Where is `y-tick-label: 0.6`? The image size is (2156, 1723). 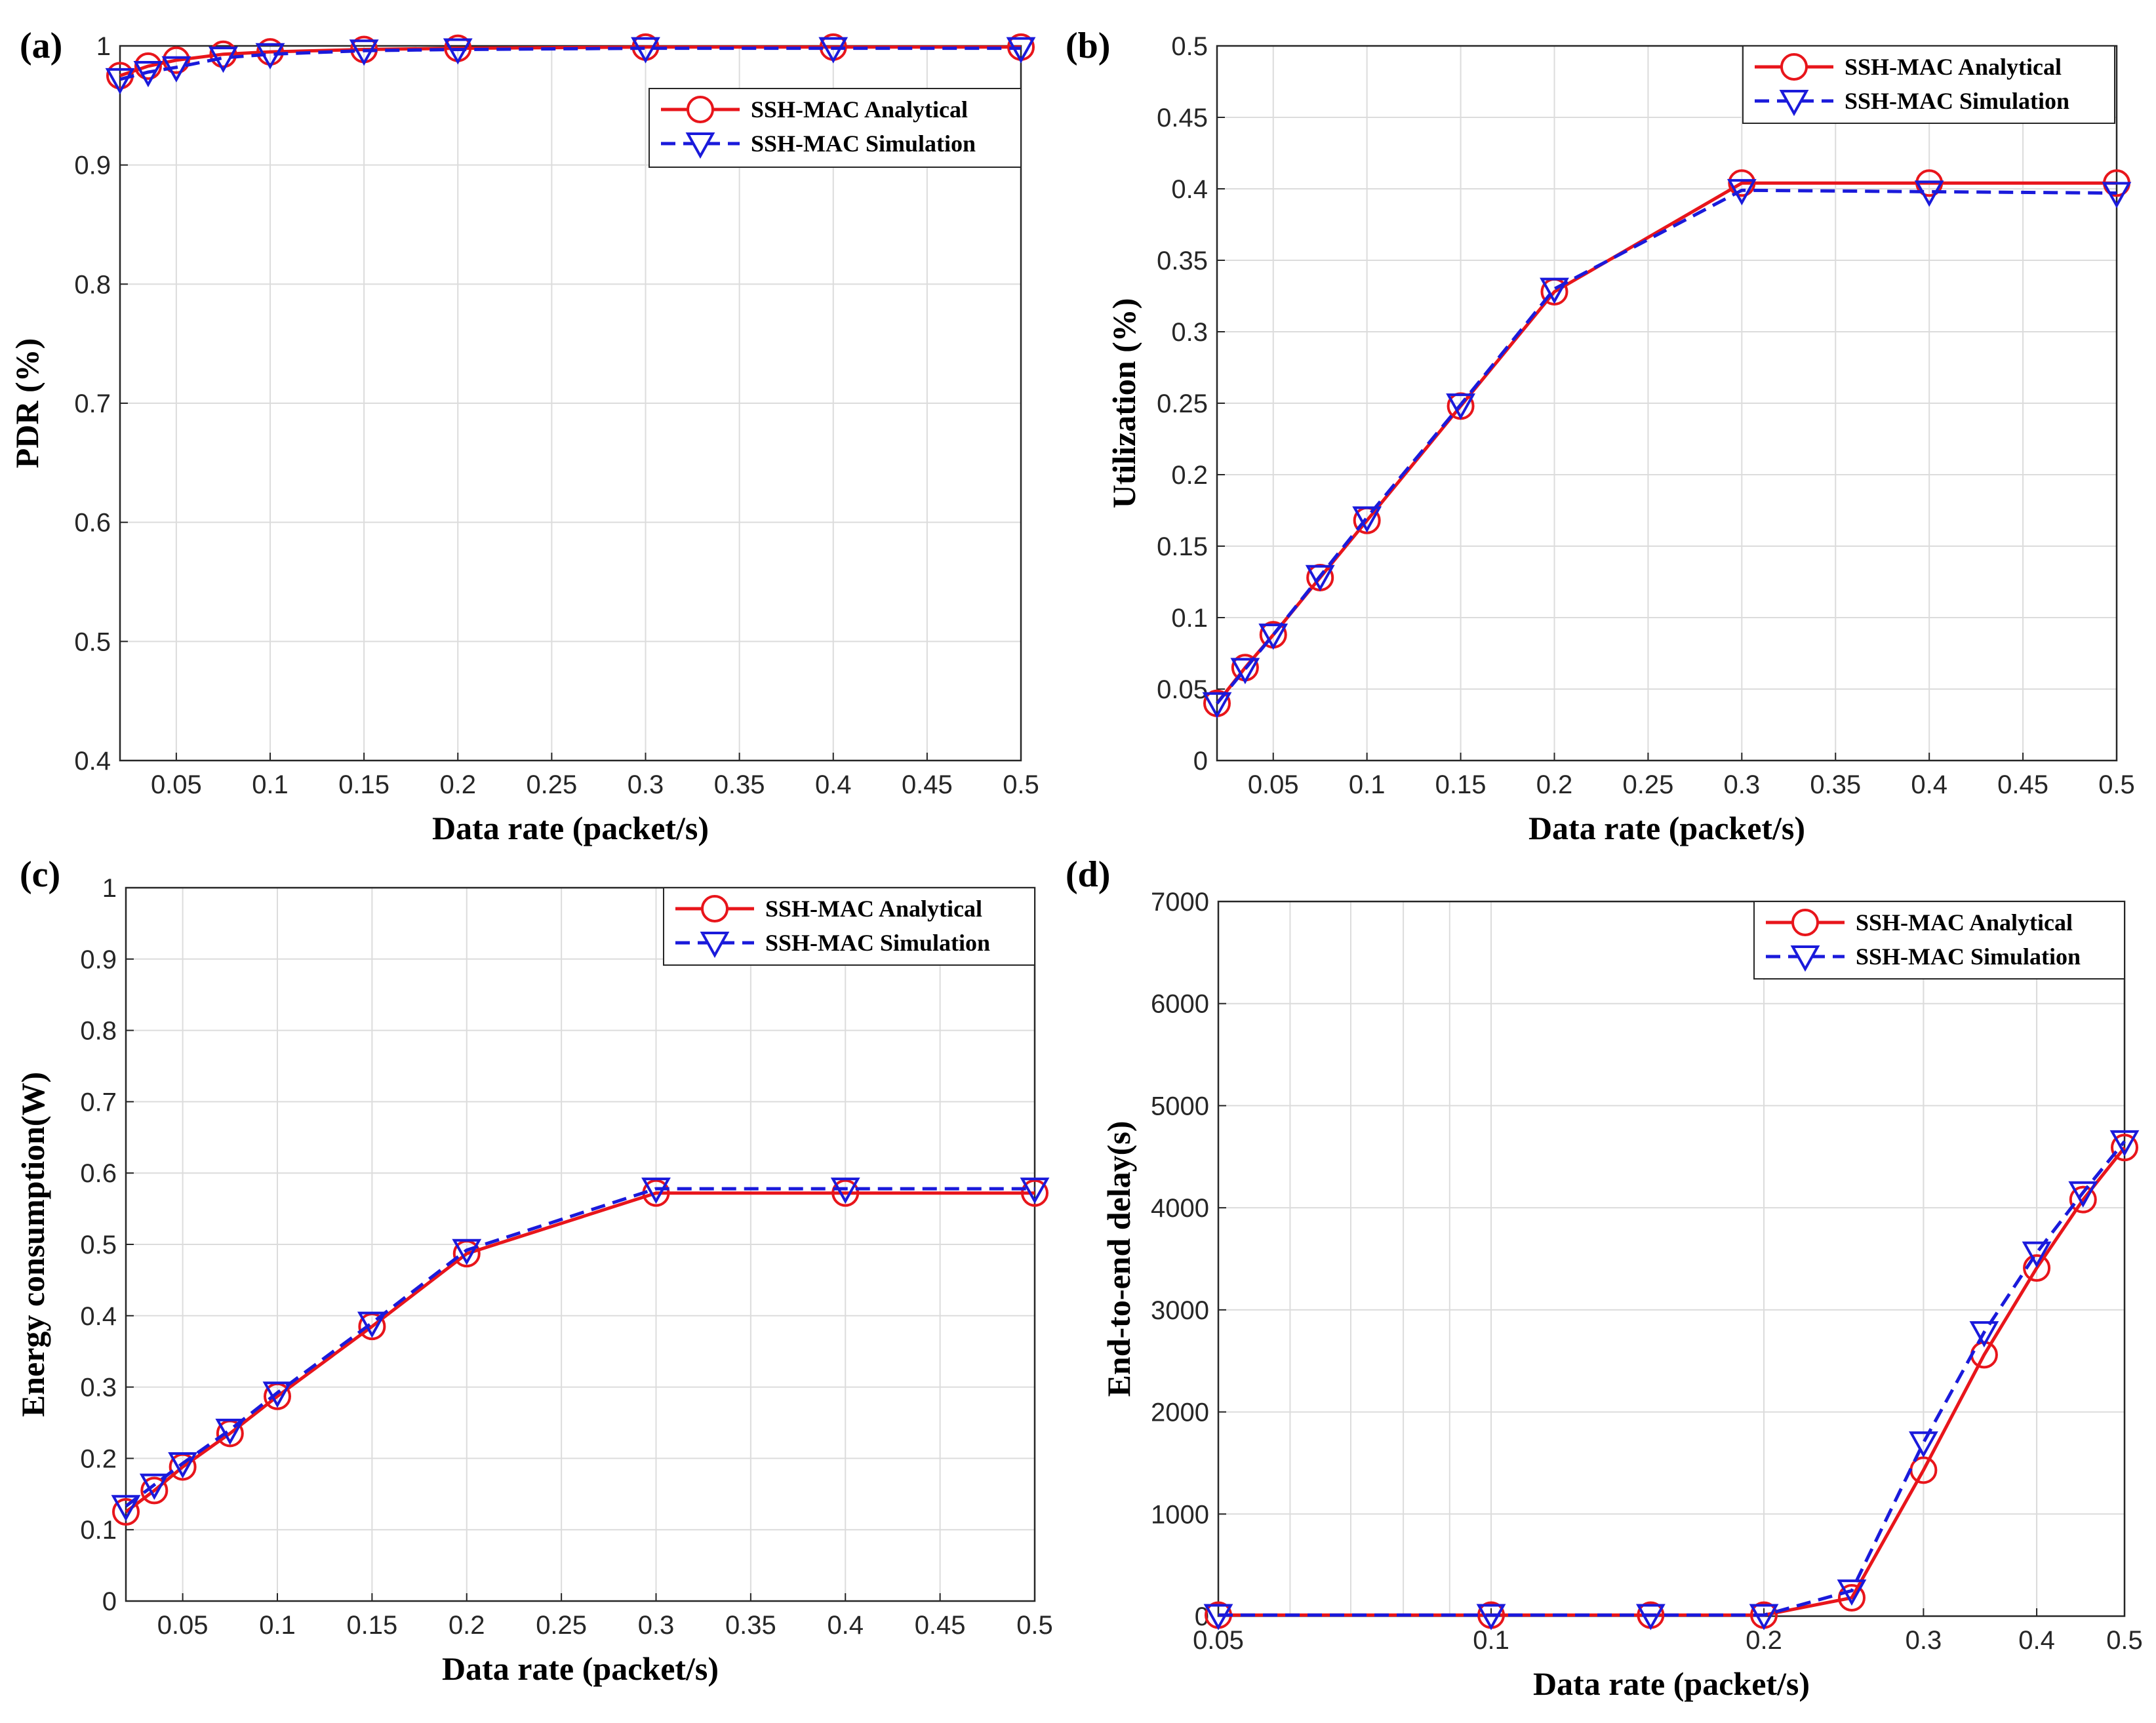
y-tick-label: 0.6 is located at coordinates (98, 1173).